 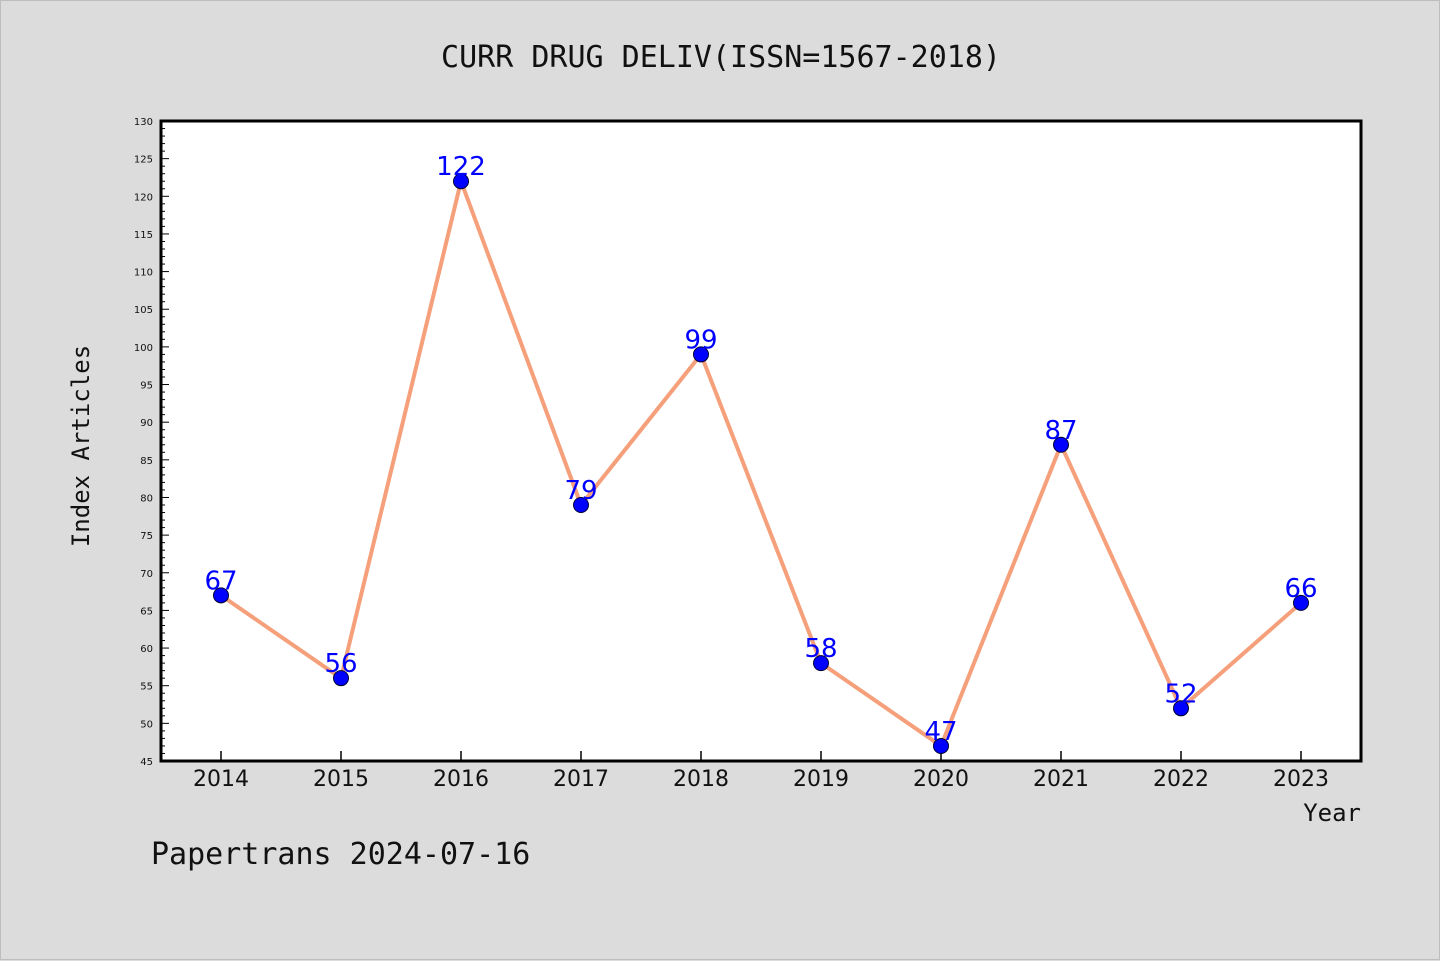 I want to click on y-tick-label: 50, so click(x=146, y=724).